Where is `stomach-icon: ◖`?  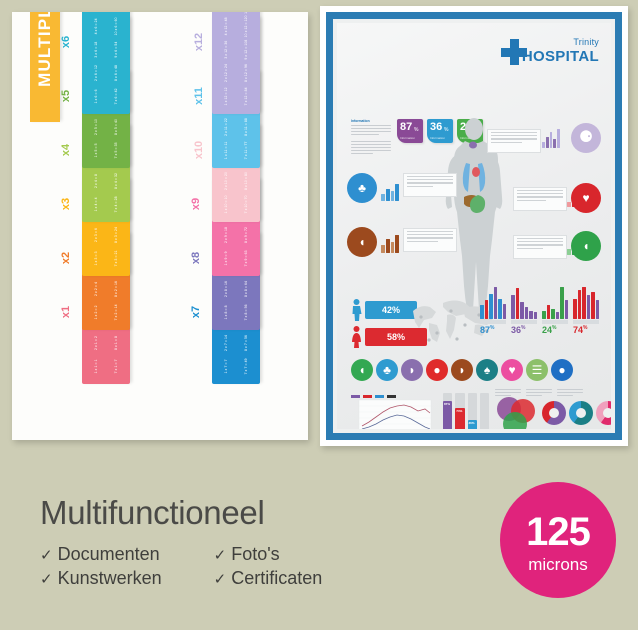 stomach-icon: ◖ is located at coordinates (586, 246).